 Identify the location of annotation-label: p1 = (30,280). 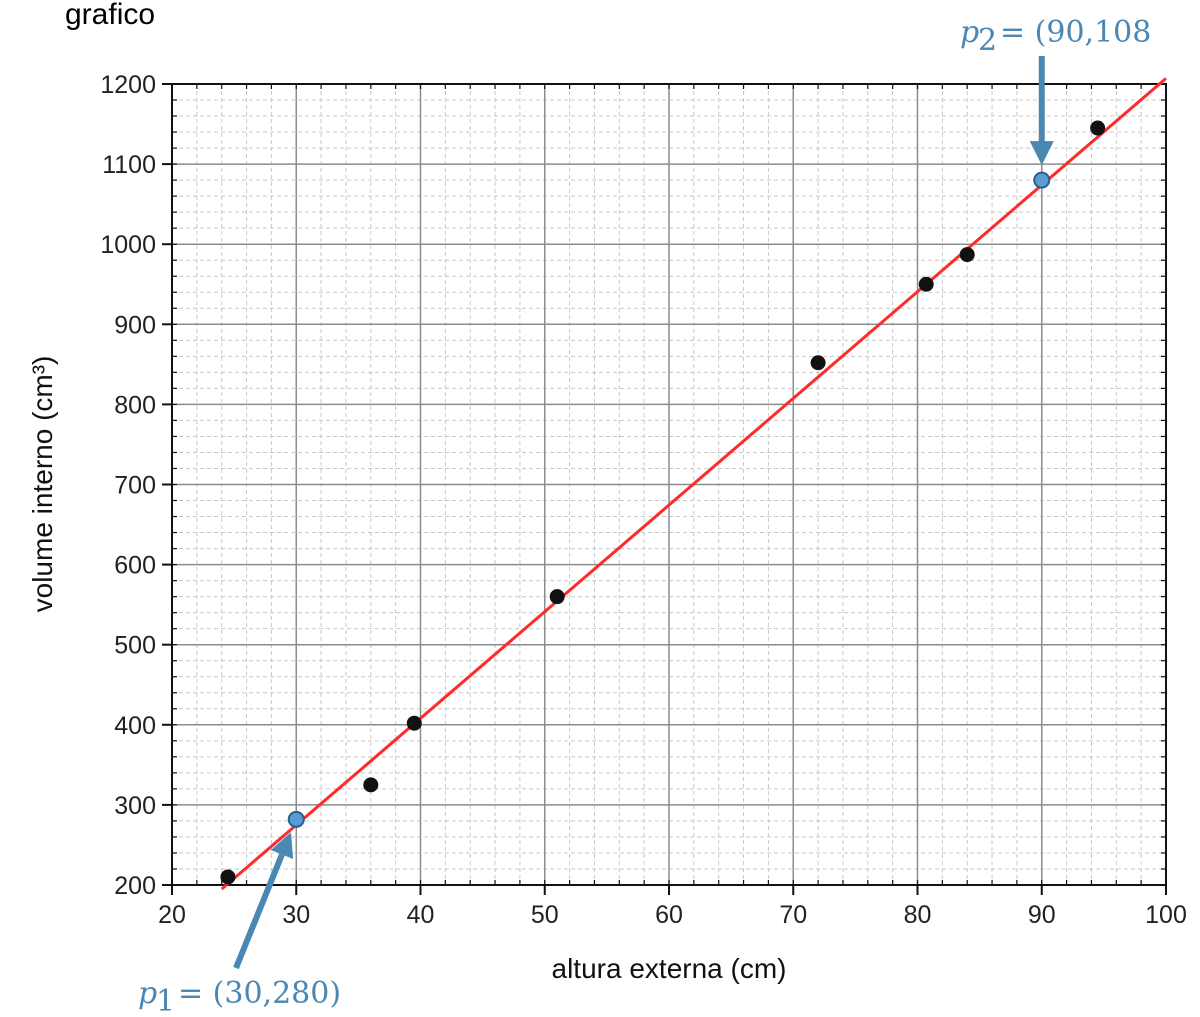
(239, 996).